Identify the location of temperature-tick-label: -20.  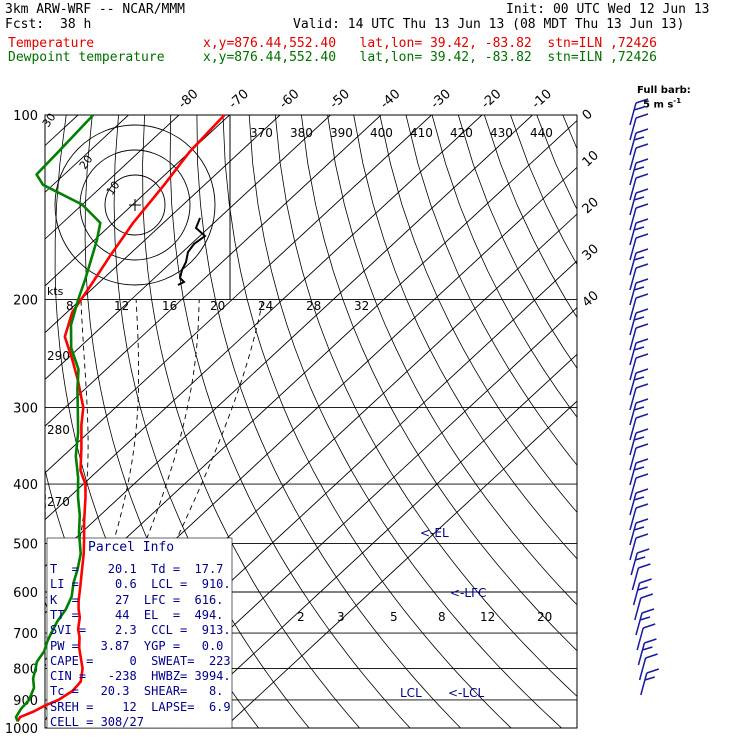
(492, 99).